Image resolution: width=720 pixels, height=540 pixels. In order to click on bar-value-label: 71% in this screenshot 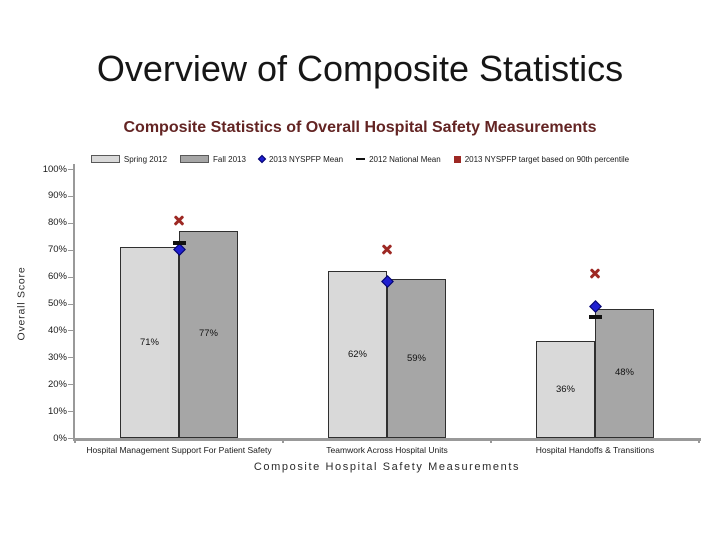, I will do `click(149, 342)`.